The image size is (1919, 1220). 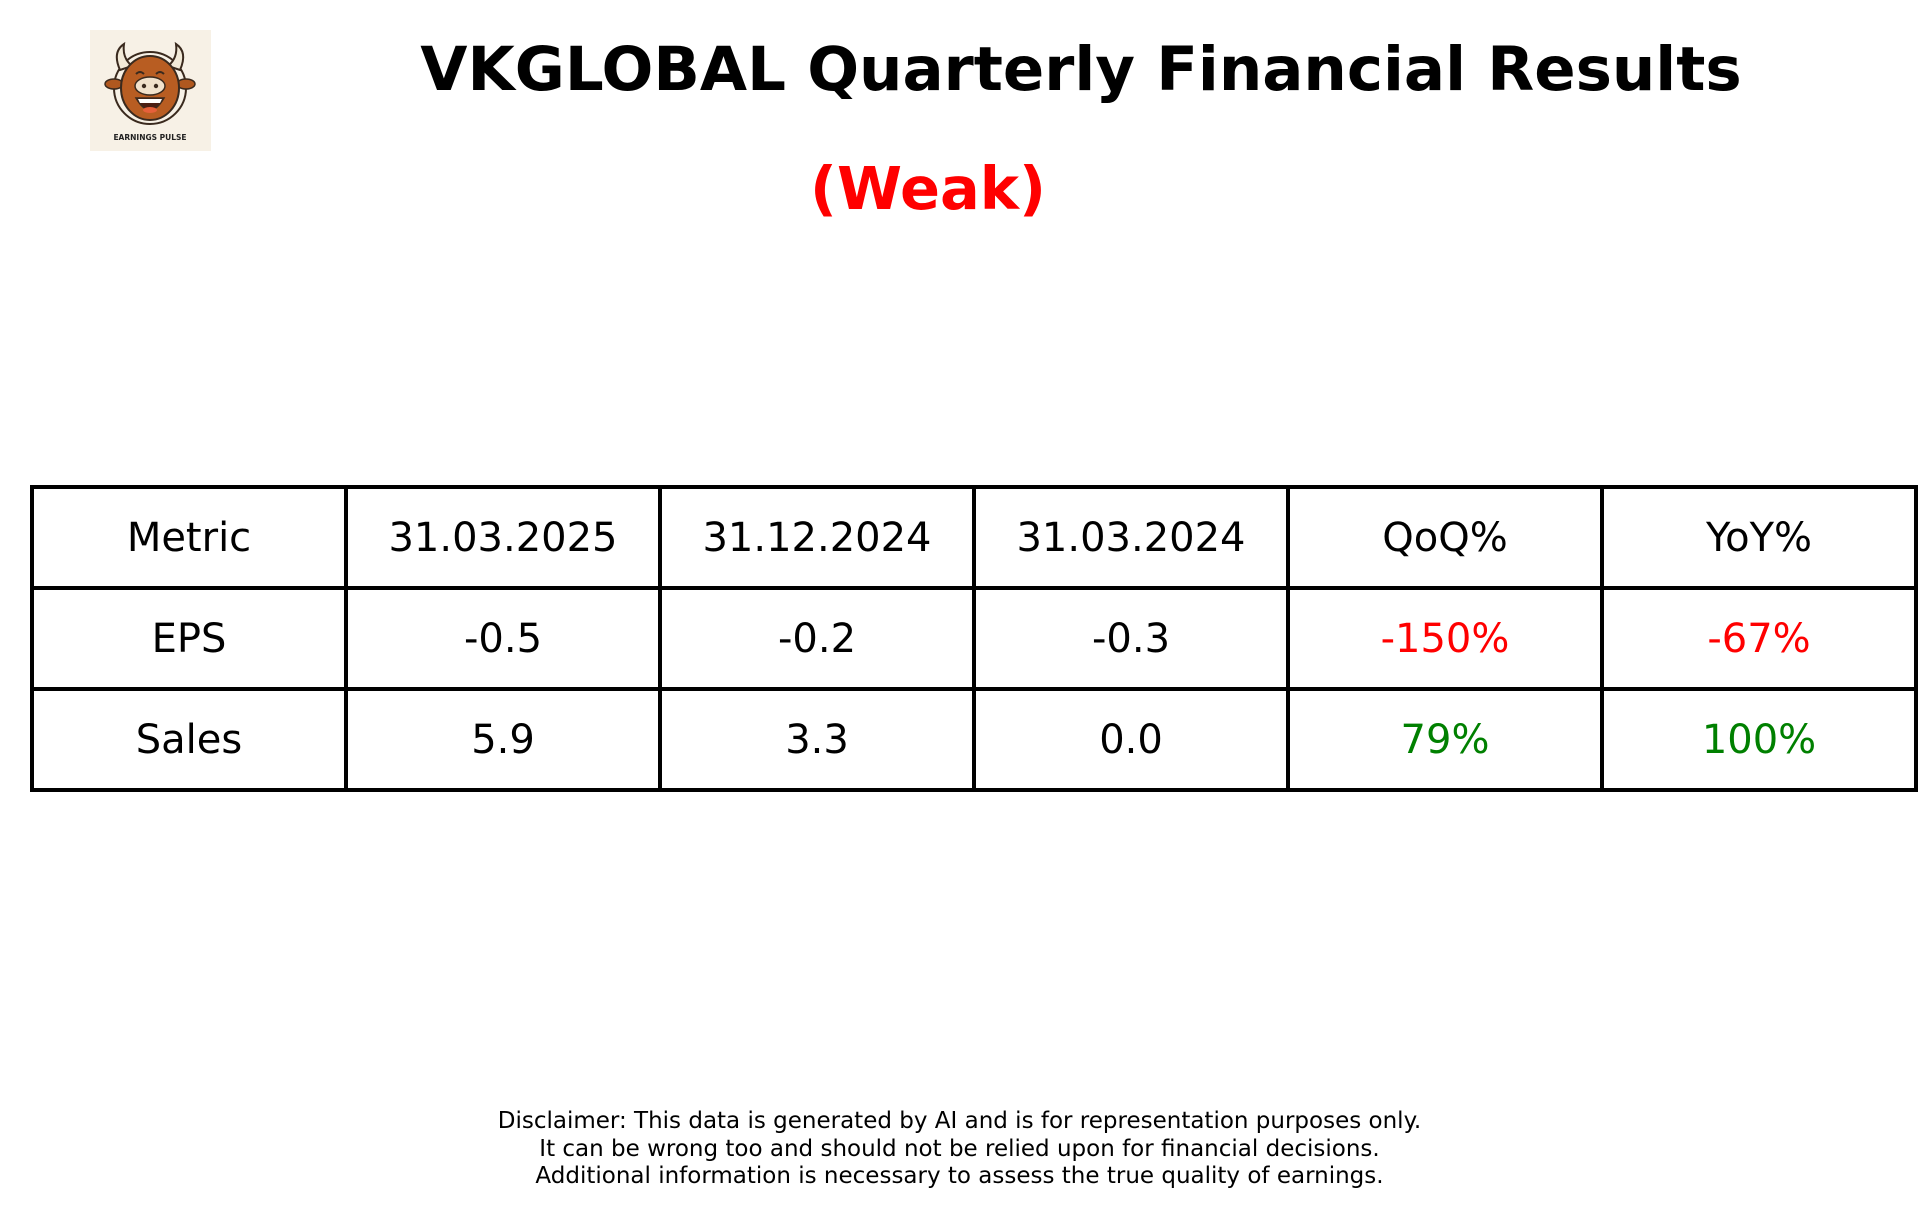 I want to click on column-header-q2: 31.12.2024, so click(x=817, y=537).